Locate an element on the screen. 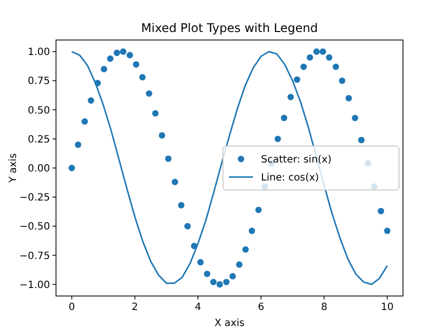 The width and height of the screenshot is (448, 336). y-tick-label: −1.00 is located at coordinates (34, 285).